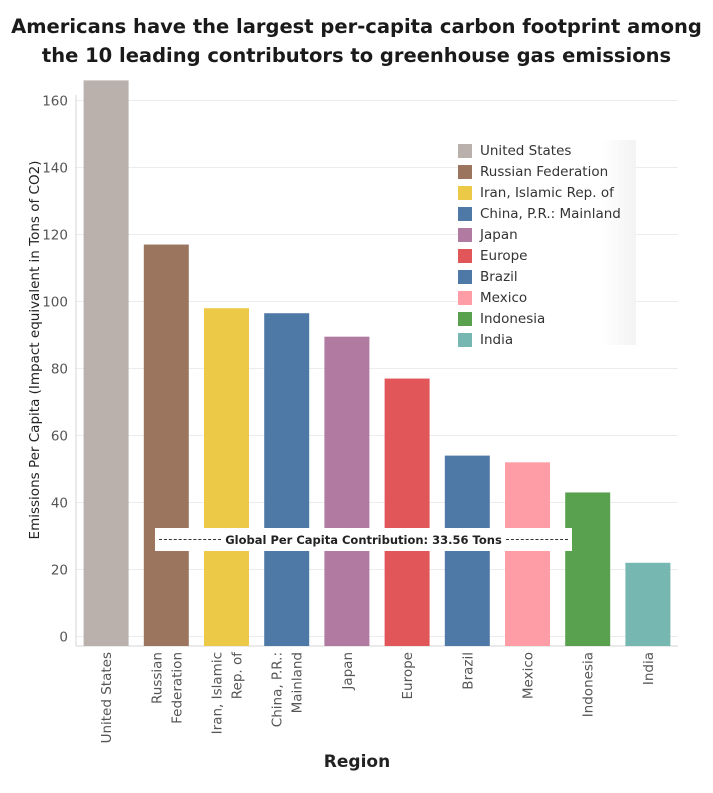 This screenshot has height=793, width=713. Describe the element at coordinates (59, 437) in the screenshot. I see `y-tick-label: 60` at that location.